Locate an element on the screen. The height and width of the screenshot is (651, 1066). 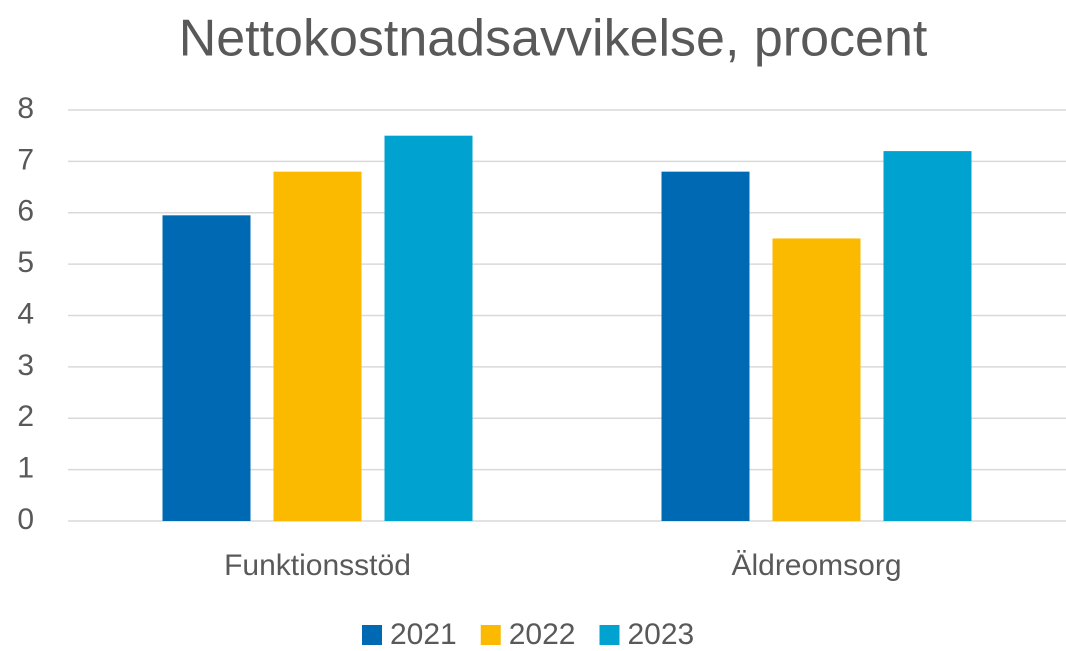
y-tick-label: 8 is located at coordinates (25, 108).